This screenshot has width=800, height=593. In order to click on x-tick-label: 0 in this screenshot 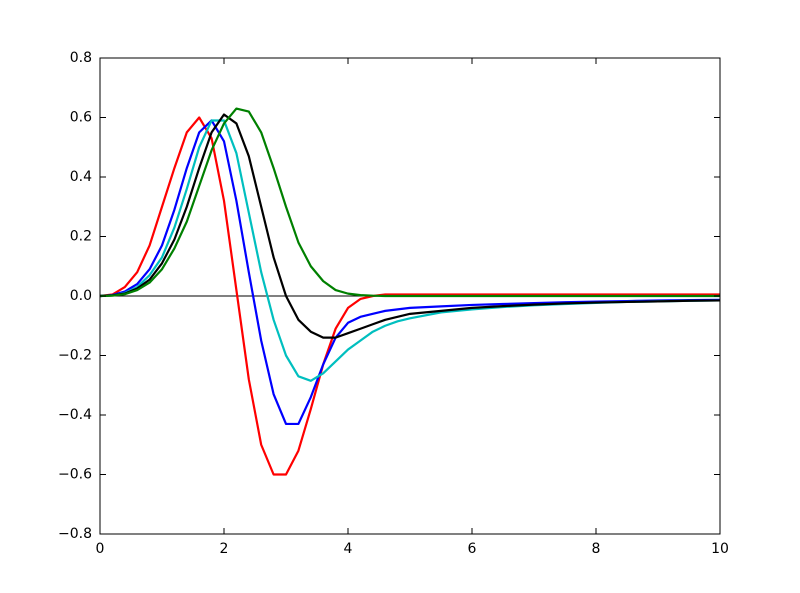, I will do `click(100, 549)`.